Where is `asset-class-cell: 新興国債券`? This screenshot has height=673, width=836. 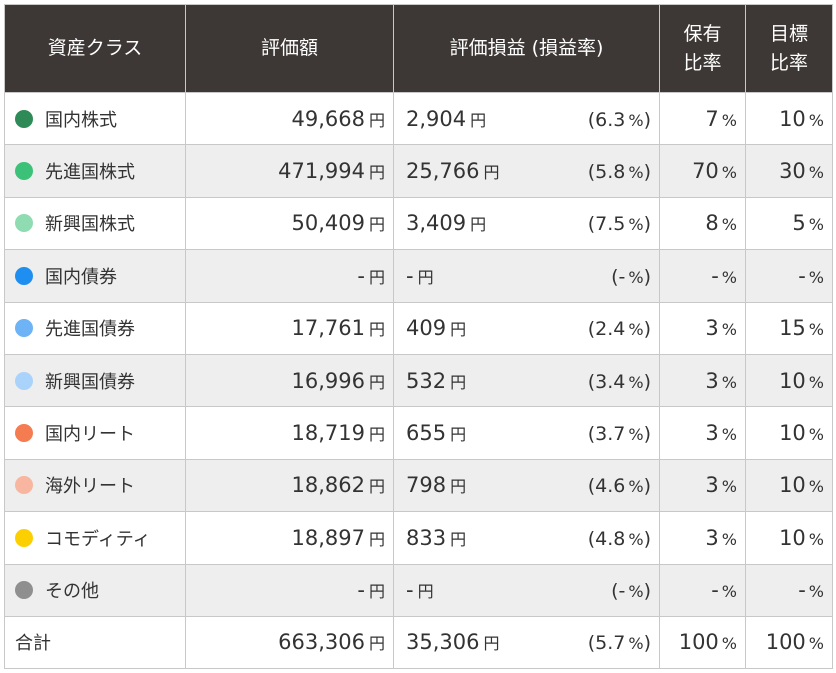
asset-class-cell: 新興国債券 is located at coordinates (95, 380).